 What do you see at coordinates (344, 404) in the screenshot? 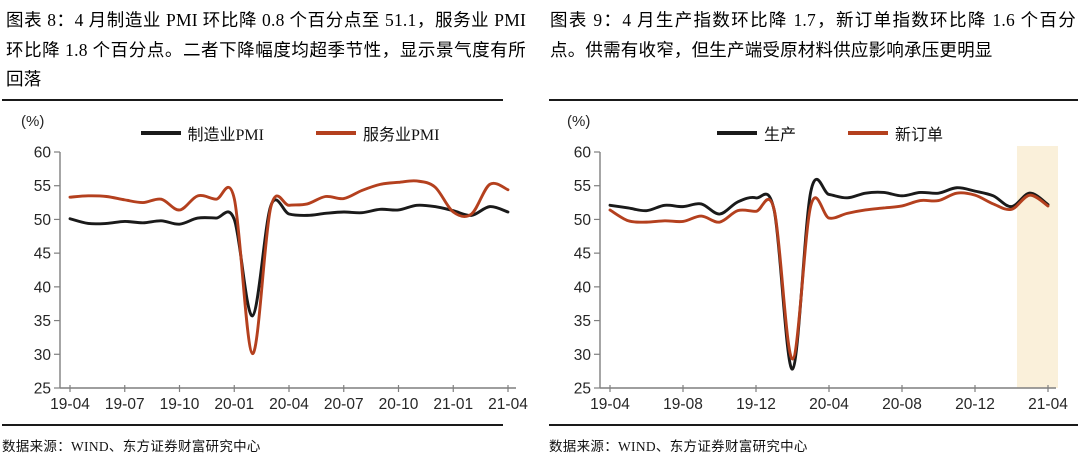
I see `x-tick-label: 20-07` at bounding box center [344, 404].